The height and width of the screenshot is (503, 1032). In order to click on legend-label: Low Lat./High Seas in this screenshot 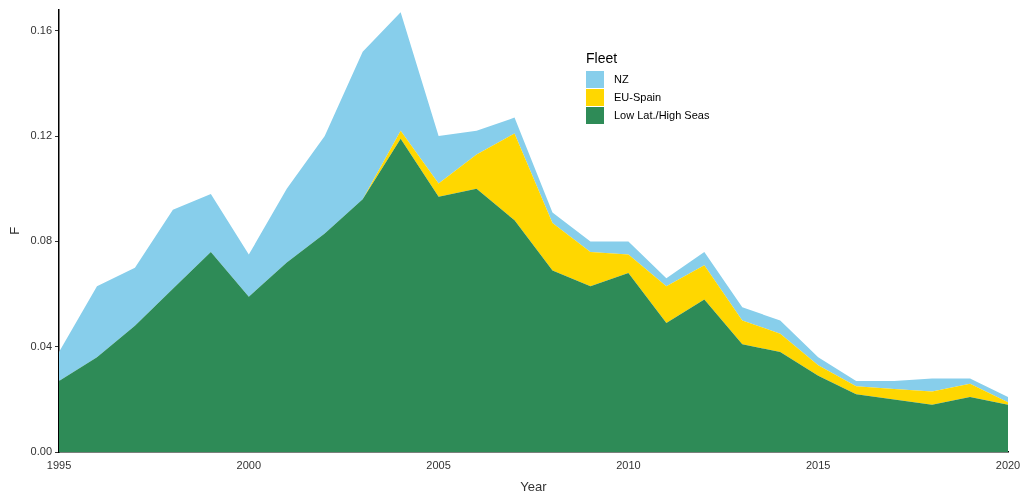, I will do `click(662, 115)`.